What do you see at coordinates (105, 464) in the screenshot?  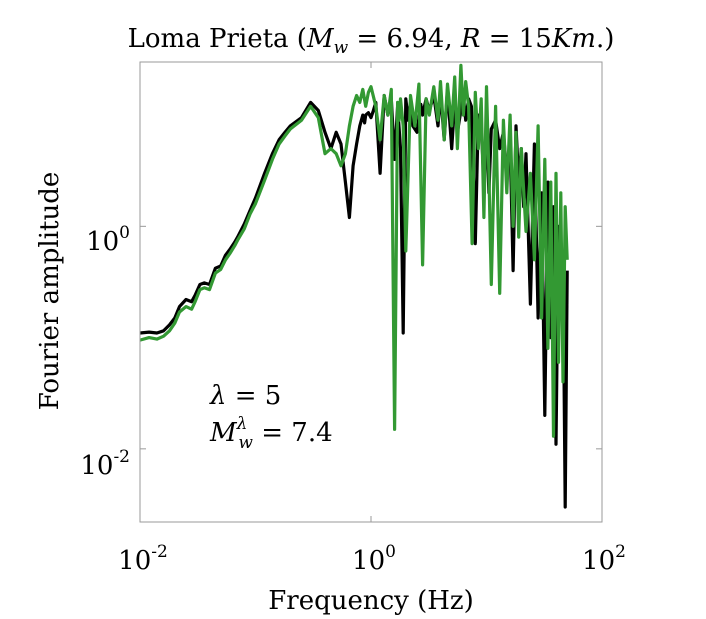 I see `y-tick-label-1: 10⁻²` at bounding box center [105, 464].